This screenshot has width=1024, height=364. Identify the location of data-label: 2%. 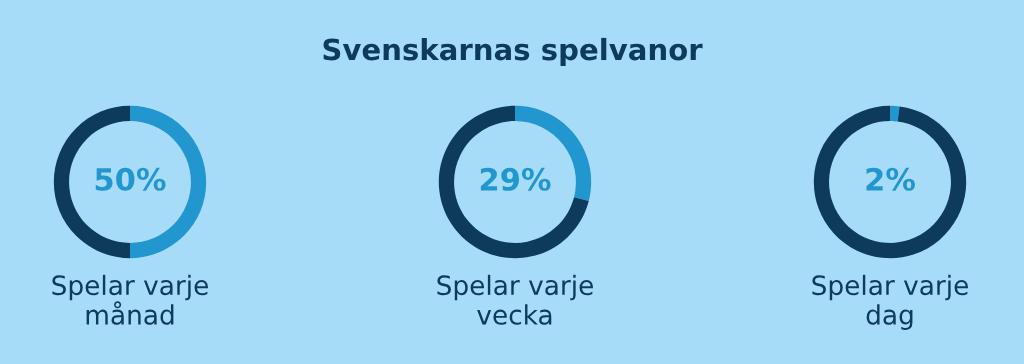
(890, 179).